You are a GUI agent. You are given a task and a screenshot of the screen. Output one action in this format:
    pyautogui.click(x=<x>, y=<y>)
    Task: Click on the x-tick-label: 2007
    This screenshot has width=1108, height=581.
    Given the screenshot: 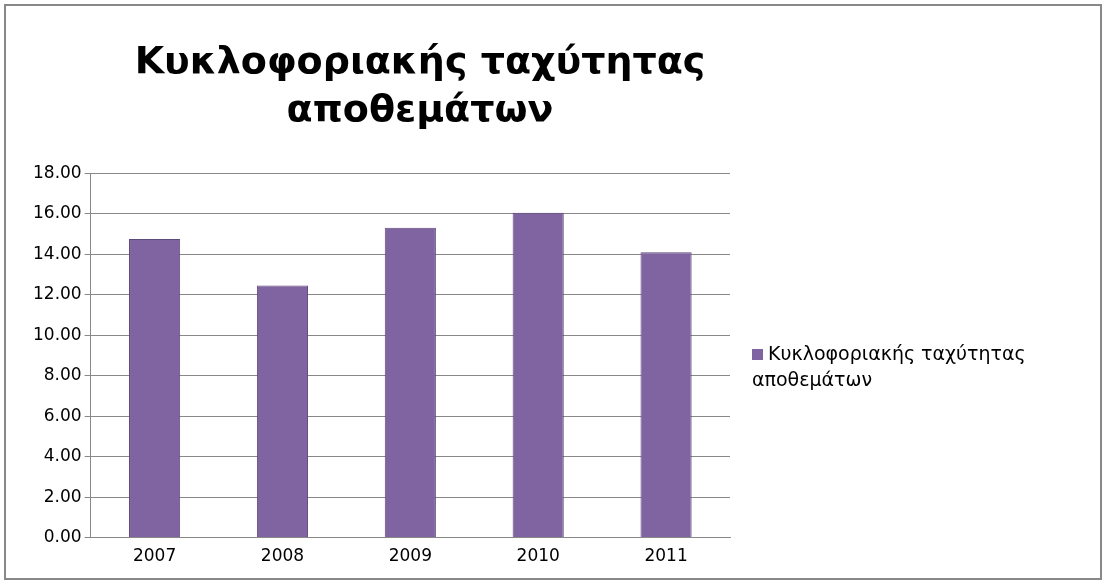 What is the action you would take?
    pyautogui.click(x=154, y=555)
    